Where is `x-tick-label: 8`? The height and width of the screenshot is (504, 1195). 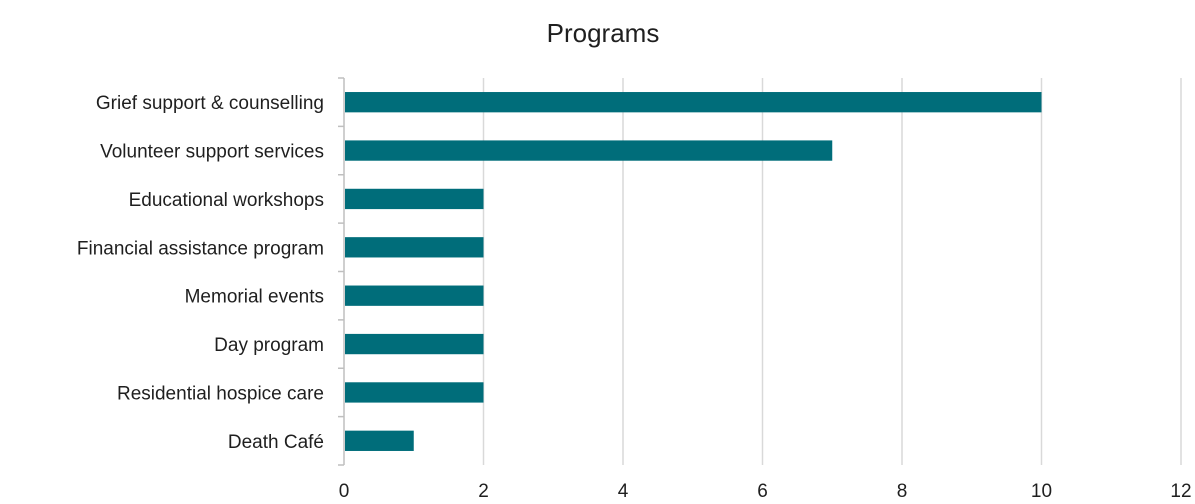 x-tick-label: 8 is located at coordinates (902, 491).